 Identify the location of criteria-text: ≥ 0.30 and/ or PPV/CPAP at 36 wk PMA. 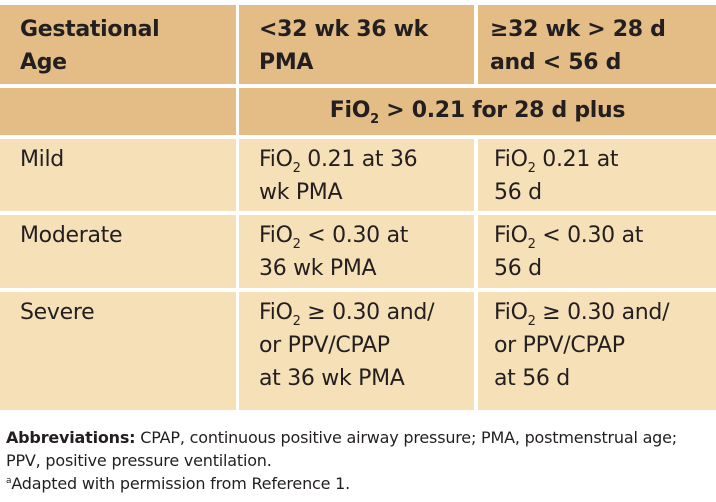
(347, 345).